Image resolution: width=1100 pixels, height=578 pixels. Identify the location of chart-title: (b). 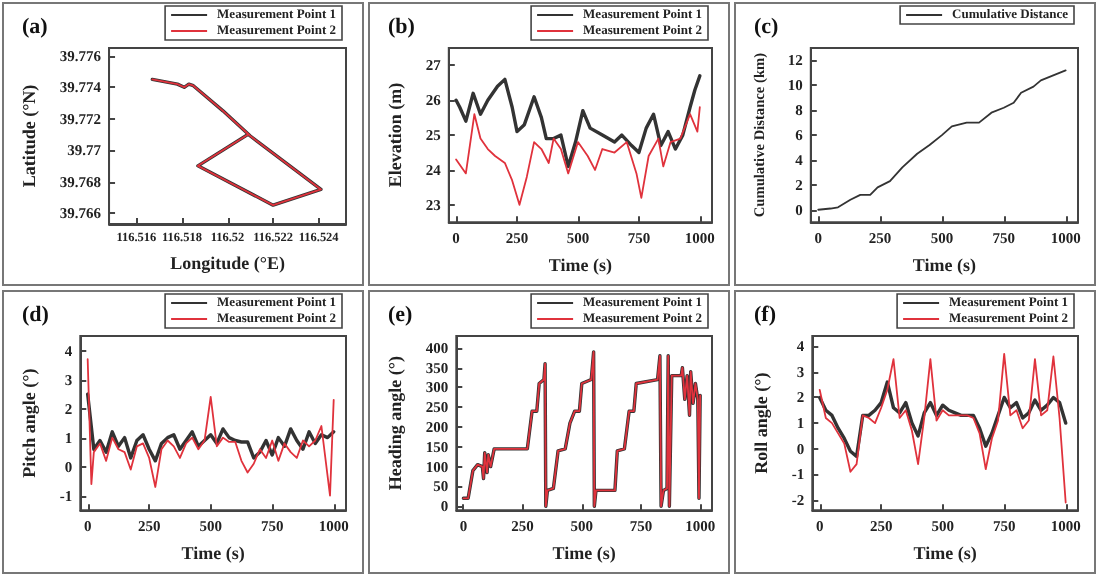
(402, 27).